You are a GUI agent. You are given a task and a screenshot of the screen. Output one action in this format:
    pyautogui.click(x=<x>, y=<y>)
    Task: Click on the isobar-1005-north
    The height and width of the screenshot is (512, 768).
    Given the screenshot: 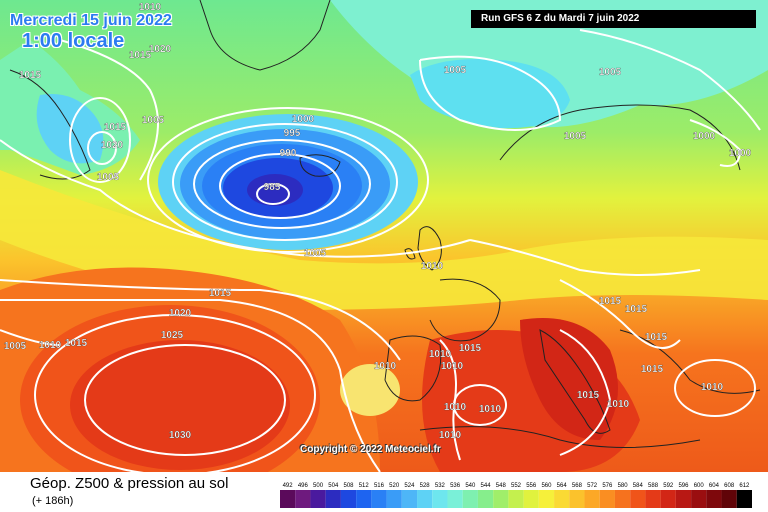 What is the action you would take?
    pyautogui.click(x=235, y=198)
    